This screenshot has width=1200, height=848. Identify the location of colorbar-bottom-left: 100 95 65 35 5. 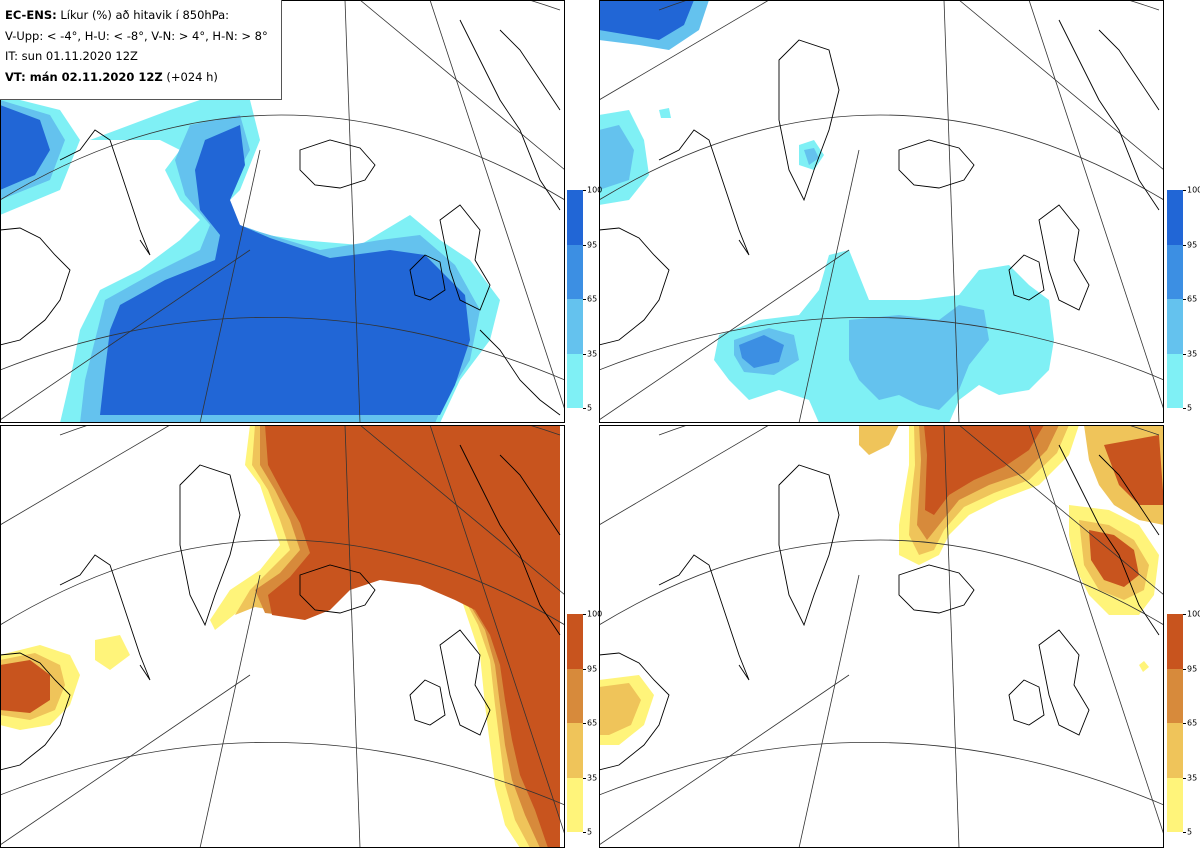
(584, 723).